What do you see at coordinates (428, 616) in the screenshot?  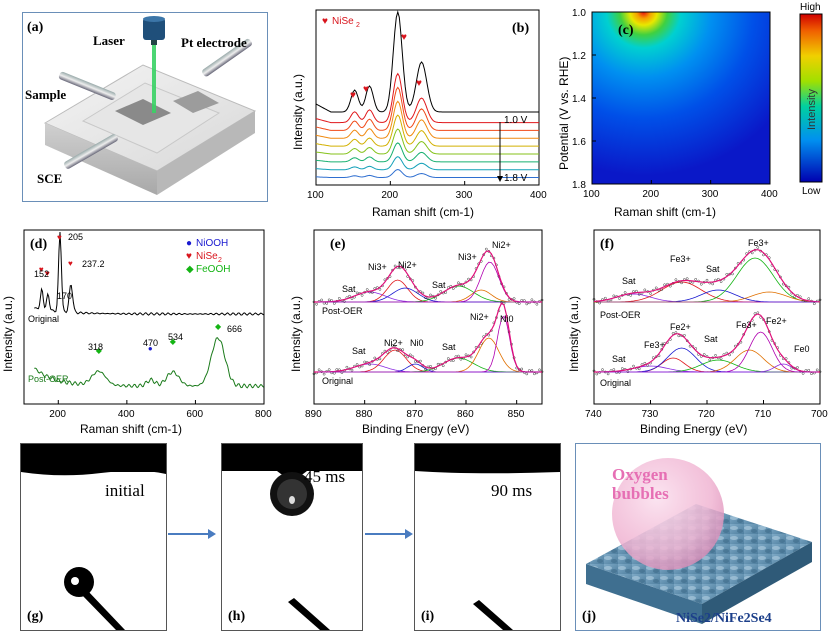 I see `panel-i-label: (i)` at bounding box center [428, 616].